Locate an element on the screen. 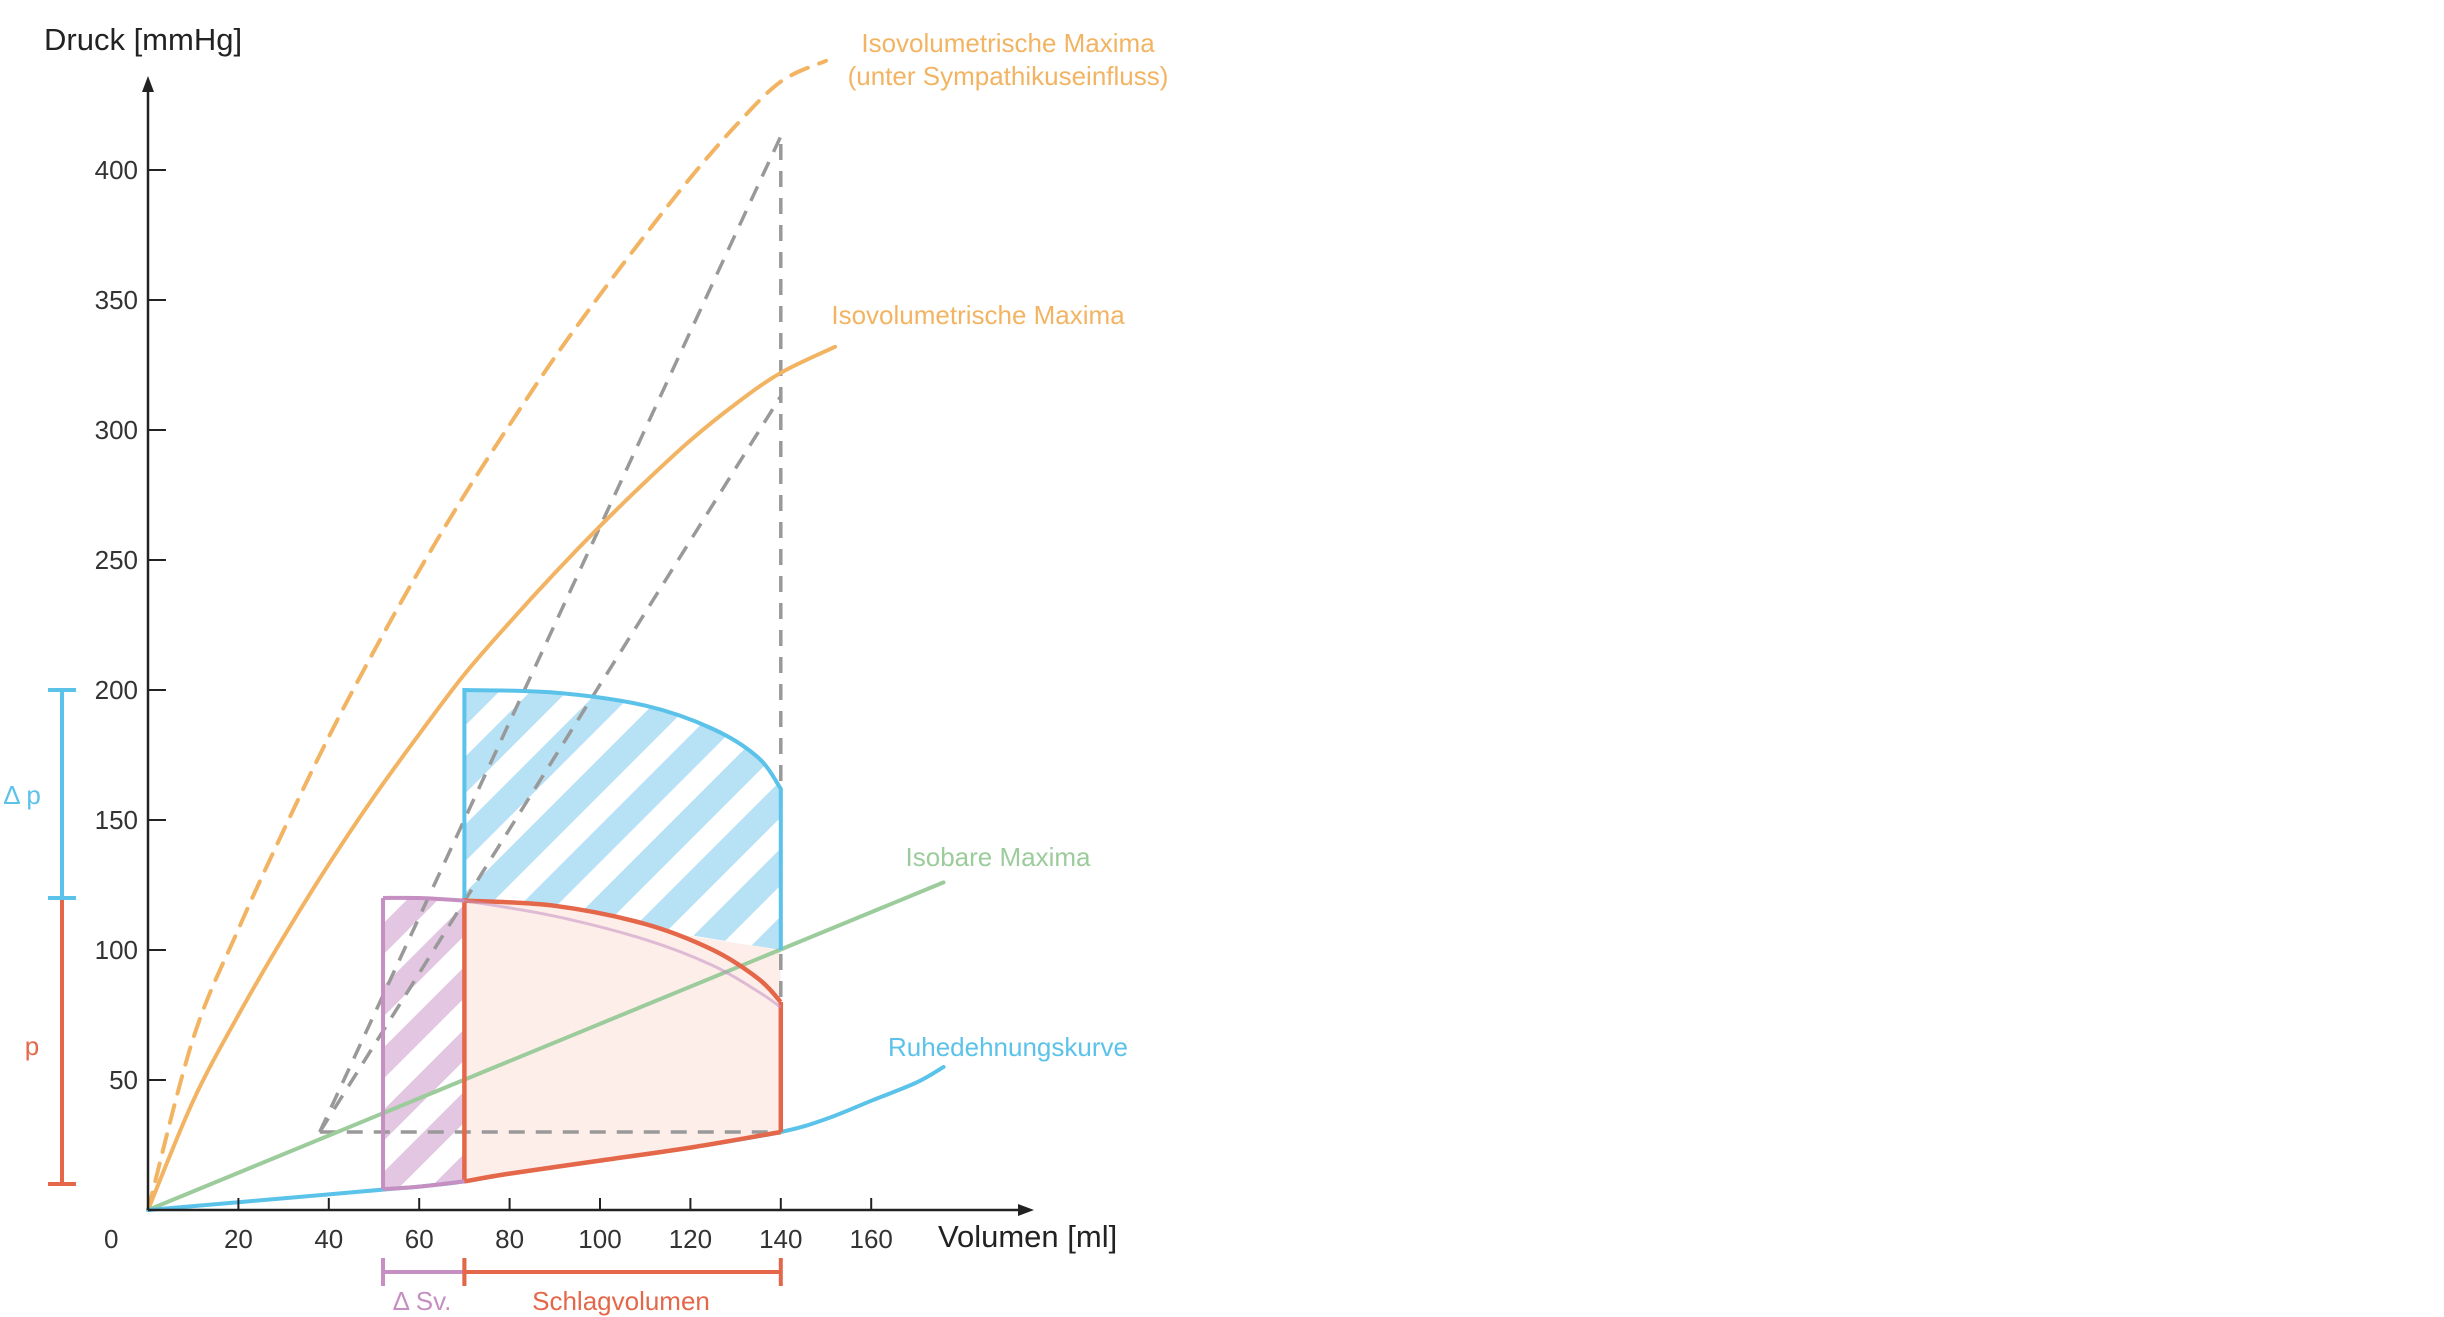 Image resolution: width=2444 pixels, height=1317 pixels. blue-loop-outline is located at coordinates (622, 818).